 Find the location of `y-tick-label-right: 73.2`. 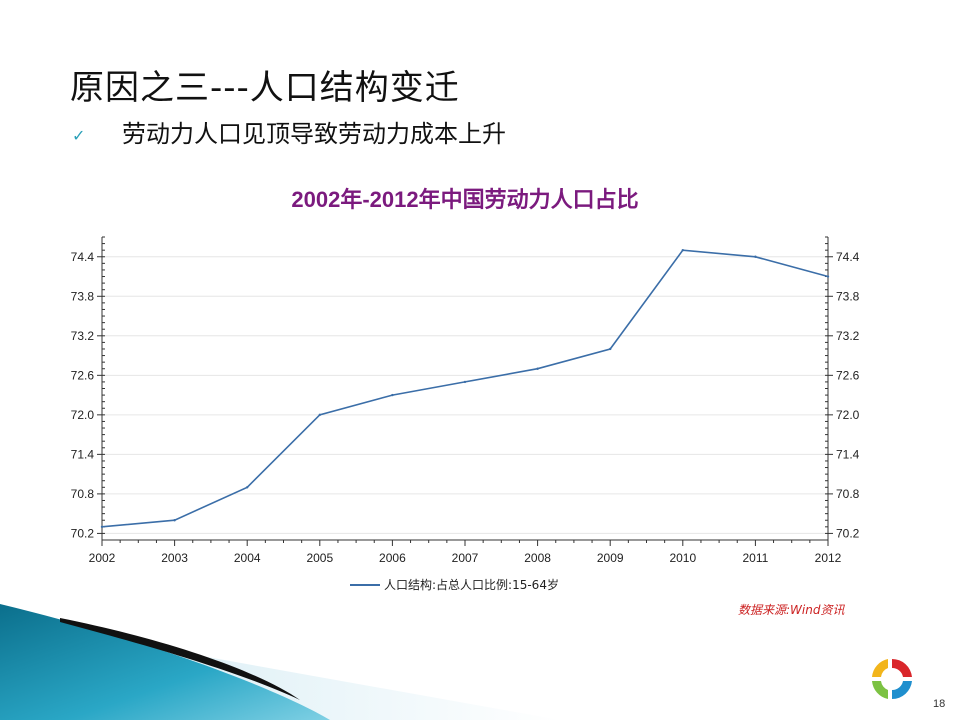

y-tick-label-right: 73.2 is located at coordinates (848, 336).